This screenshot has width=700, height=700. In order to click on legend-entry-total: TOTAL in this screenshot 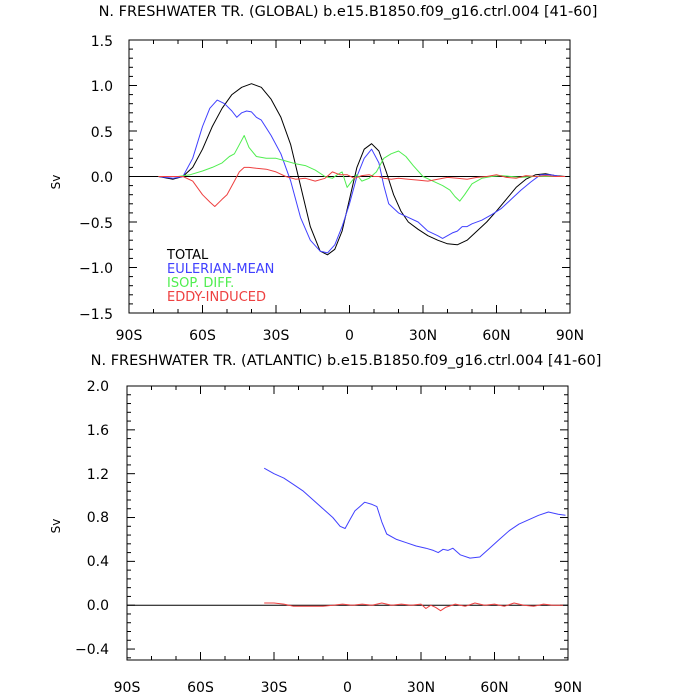, I will do `click(187, 255)`.